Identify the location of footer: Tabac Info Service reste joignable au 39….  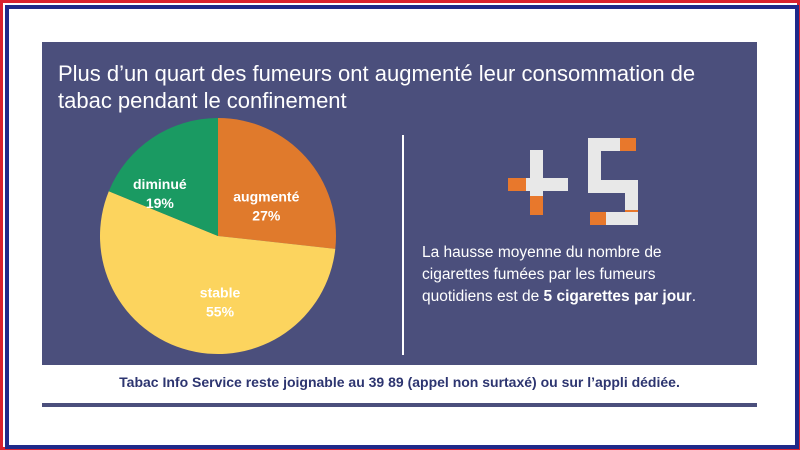
(399, 382).